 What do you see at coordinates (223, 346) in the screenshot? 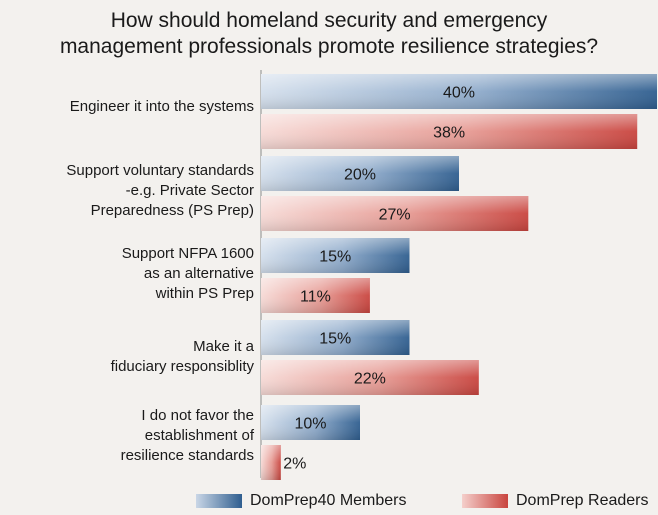
I see `category-label-4-line-1: Make it a` at bounding box center [223, 346].